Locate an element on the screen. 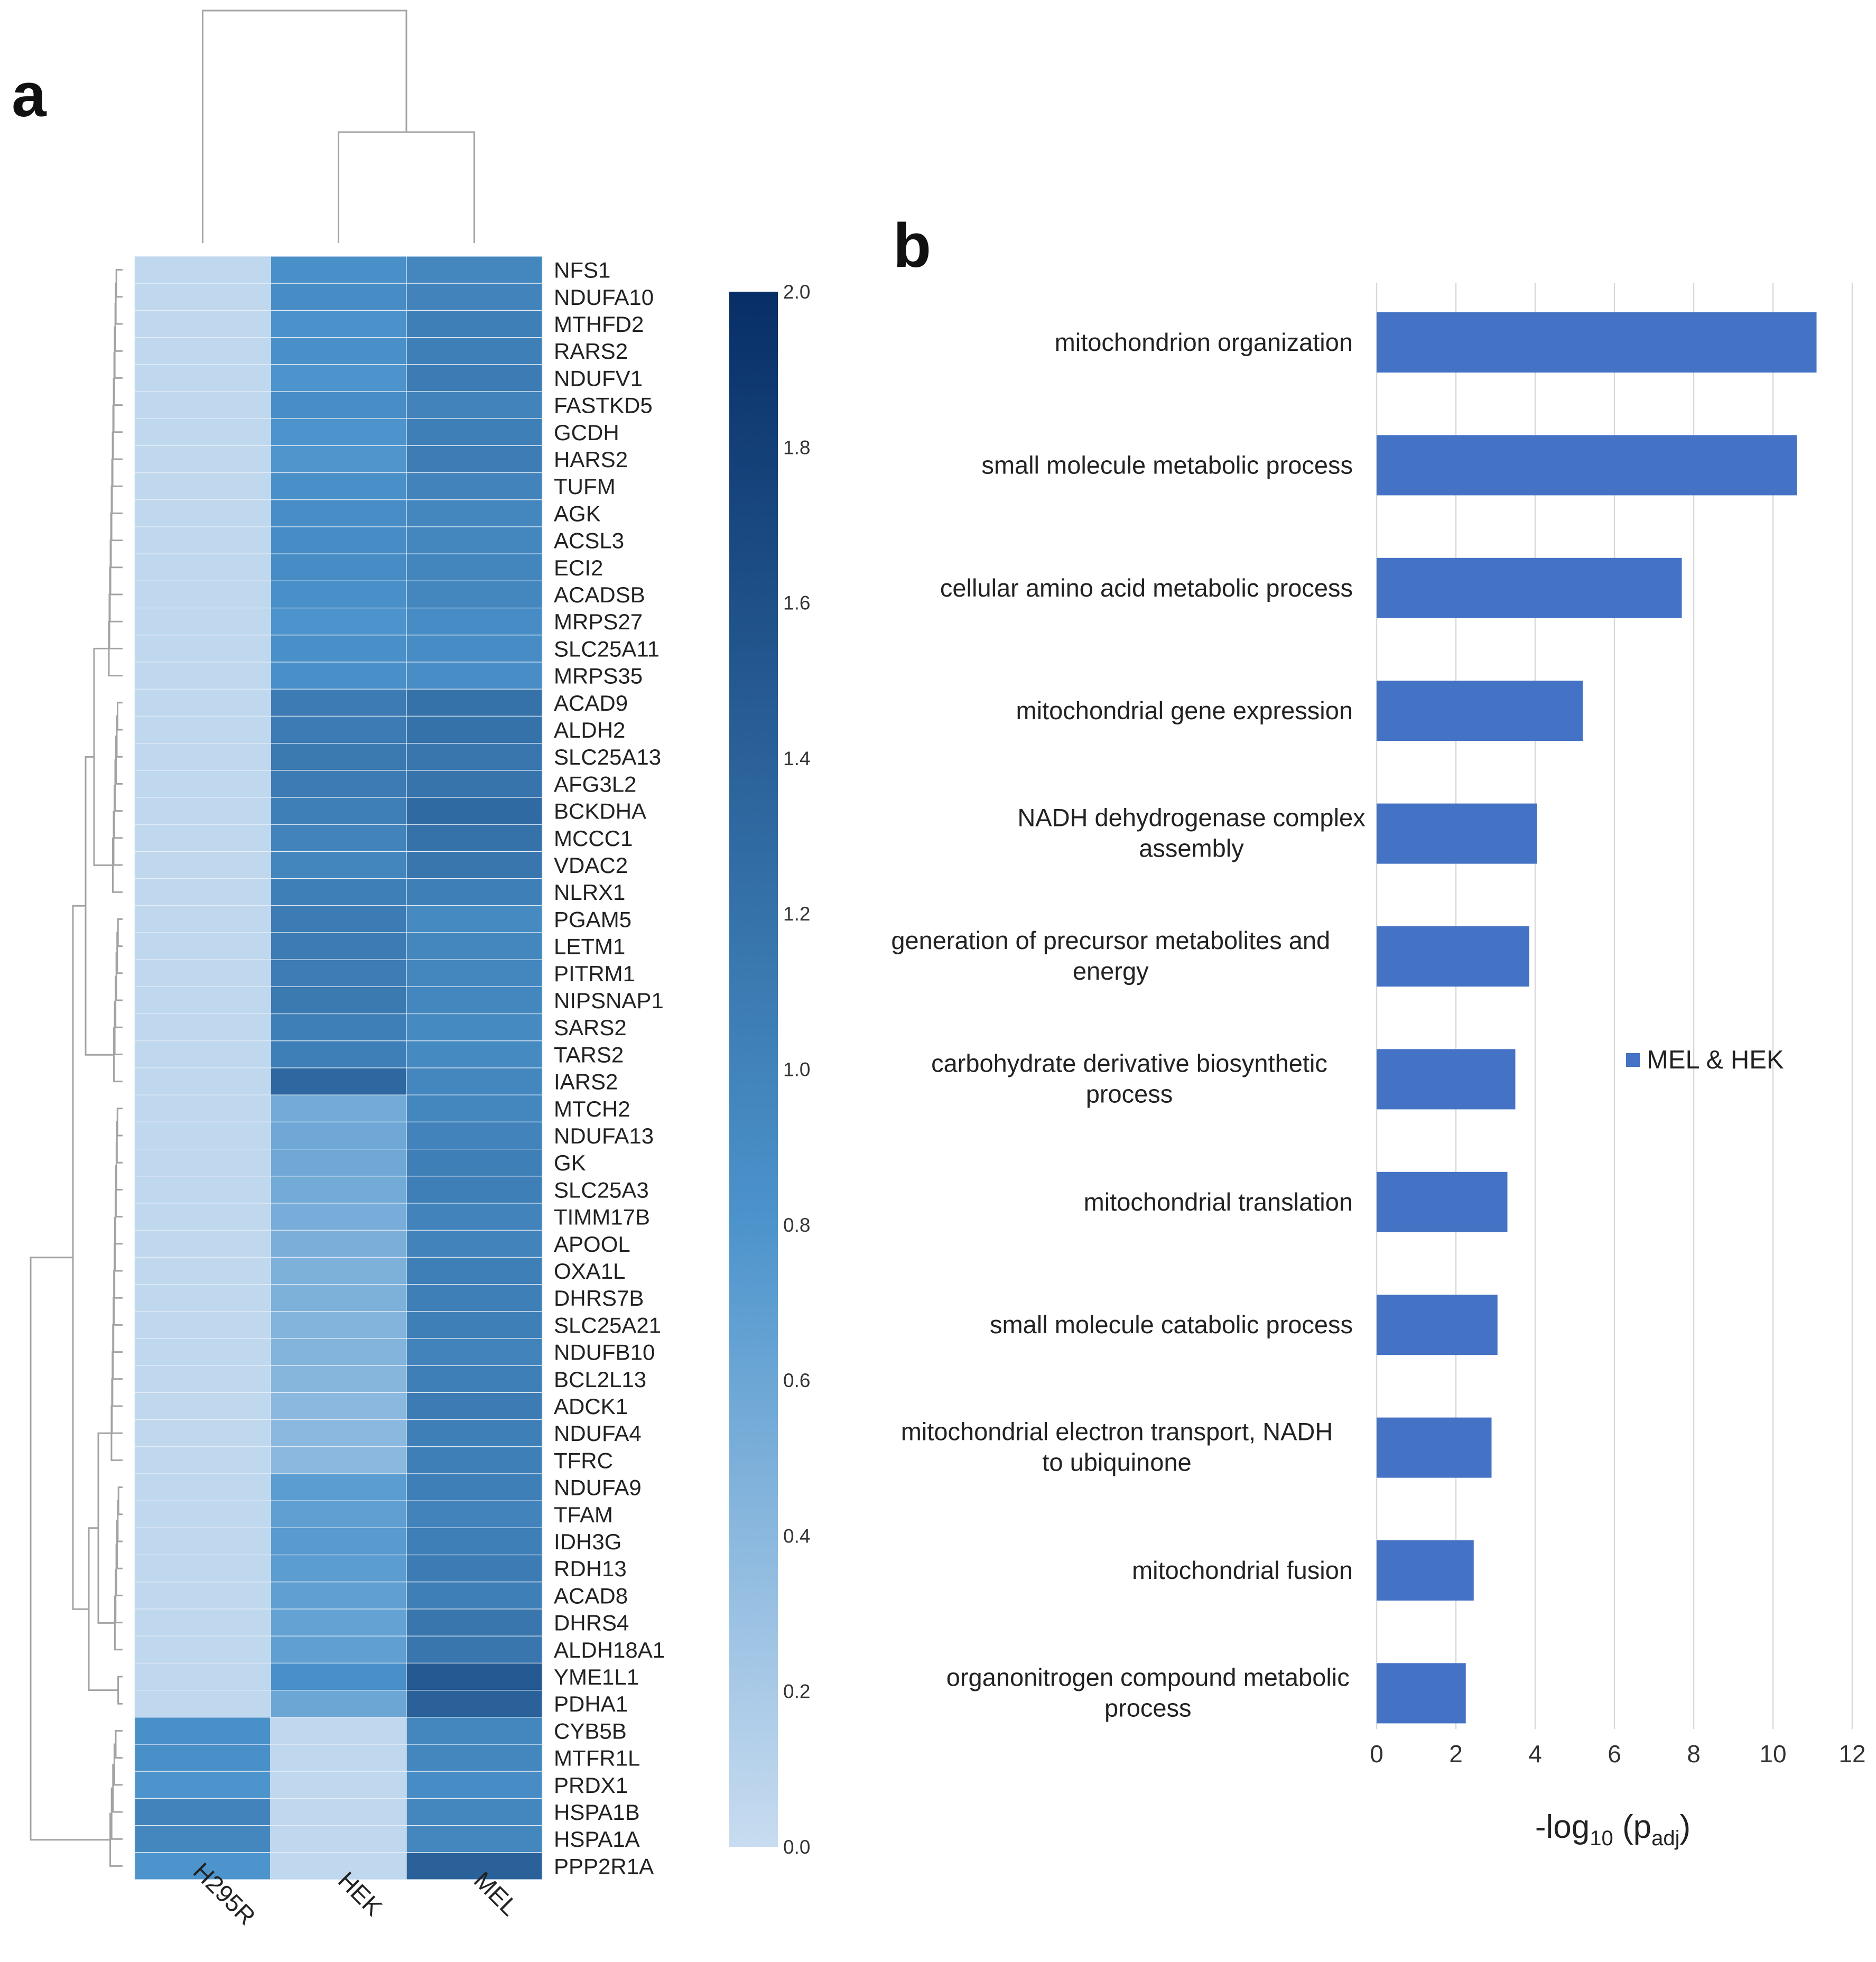 This screenshot has width=1876, height=1962. gene-label: MTHFD2 is located at coordinates (599, 324).